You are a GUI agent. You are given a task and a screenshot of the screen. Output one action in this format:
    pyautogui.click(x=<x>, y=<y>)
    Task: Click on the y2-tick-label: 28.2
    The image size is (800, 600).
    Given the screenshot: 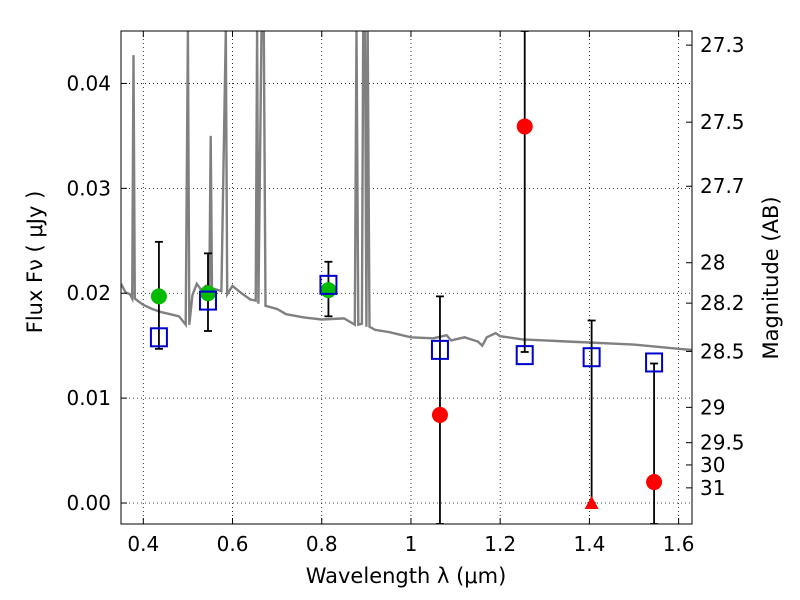 What is the action you would take?
    pyautogui.click(x=722, y=303)
    